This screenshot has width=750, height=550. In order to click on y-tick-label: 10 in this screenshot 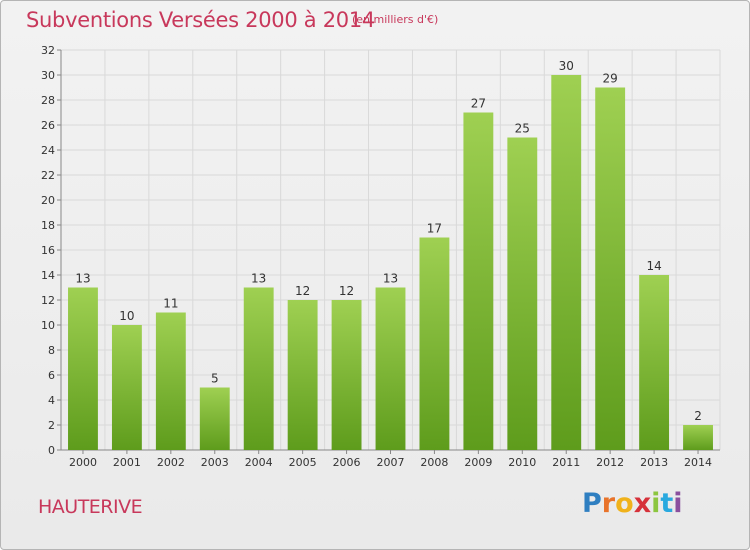, I will do `click(48, 325)`.